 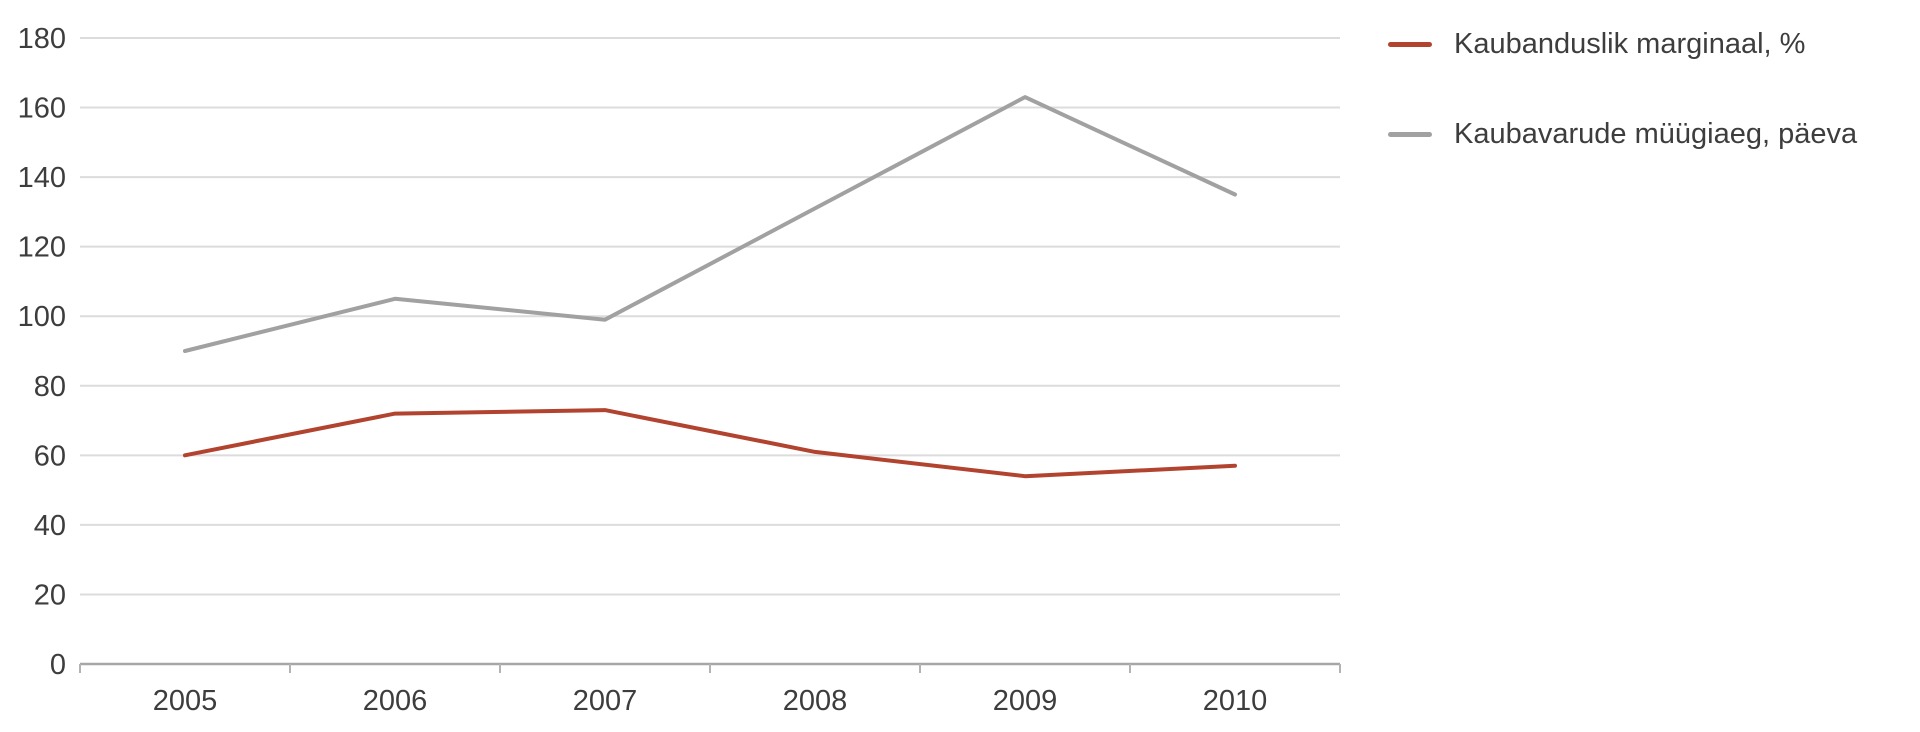 What do you see at coordinates (1235, 701) in the screenshot?
I see `x-tick-label: 2010` at bounding box center [1235, 701].